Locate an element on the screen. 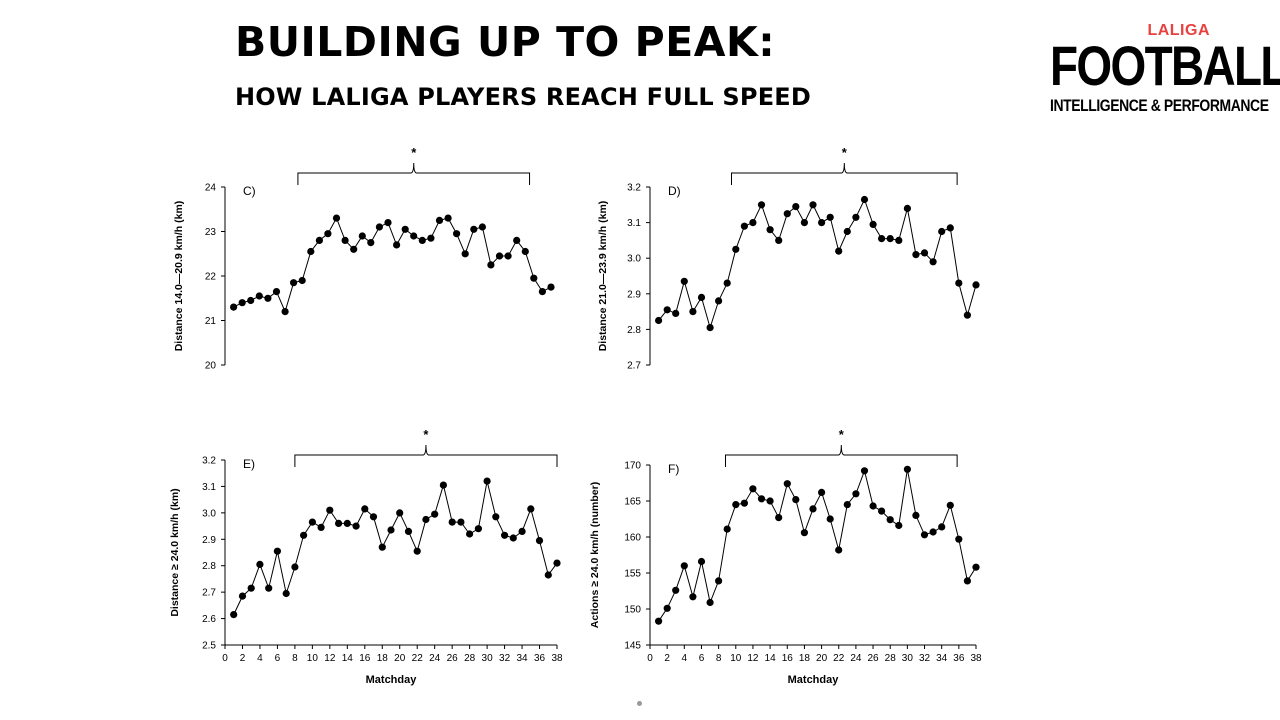 The image size is (1280, 720). y-tick-label: 24 is located at coordinates (211, 188).